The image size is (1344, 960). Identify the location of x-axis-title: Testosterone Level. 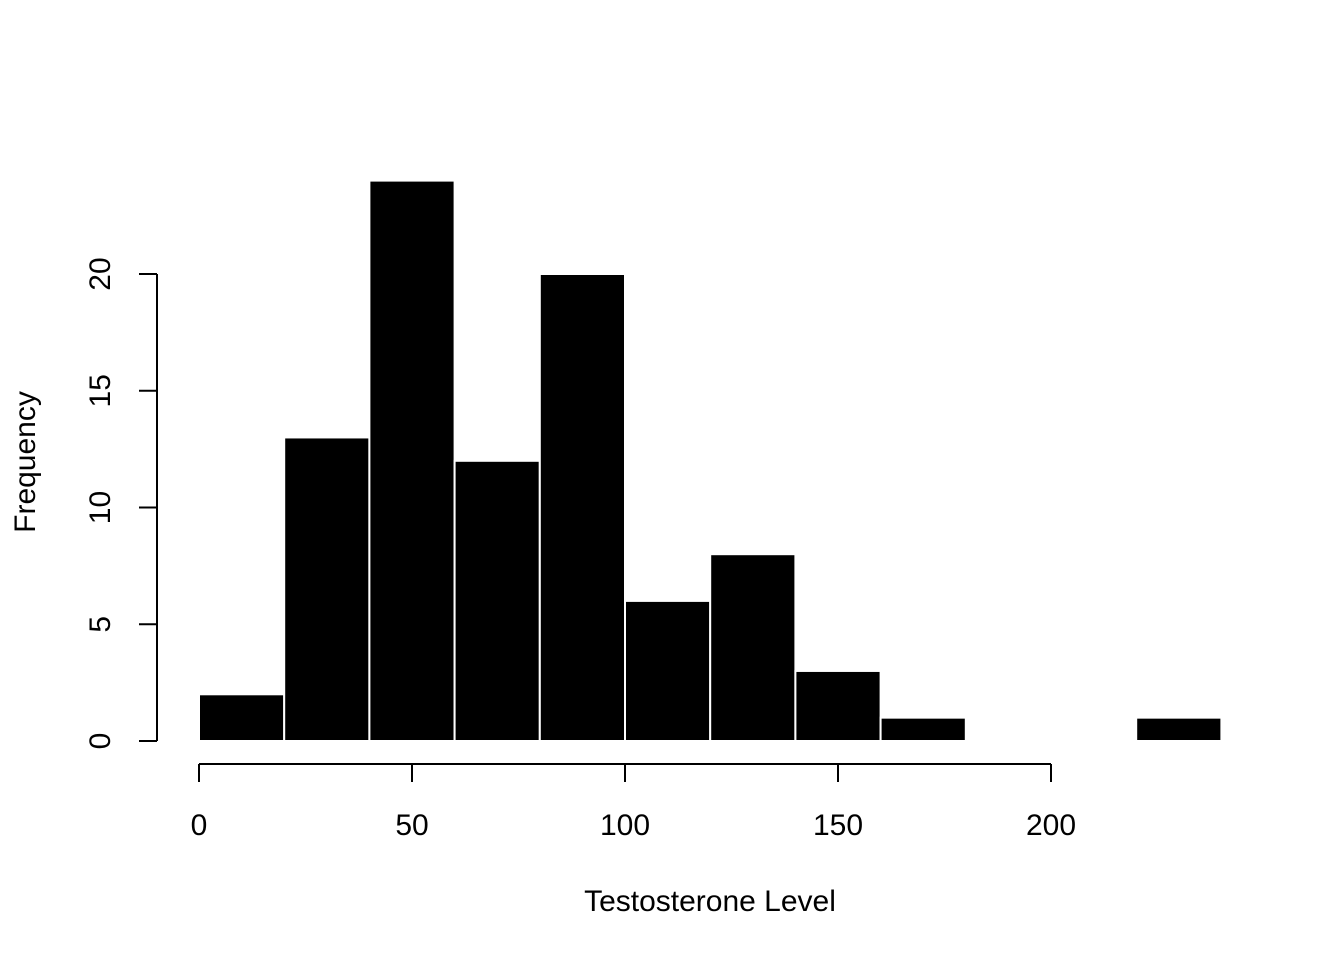
(710, 901).